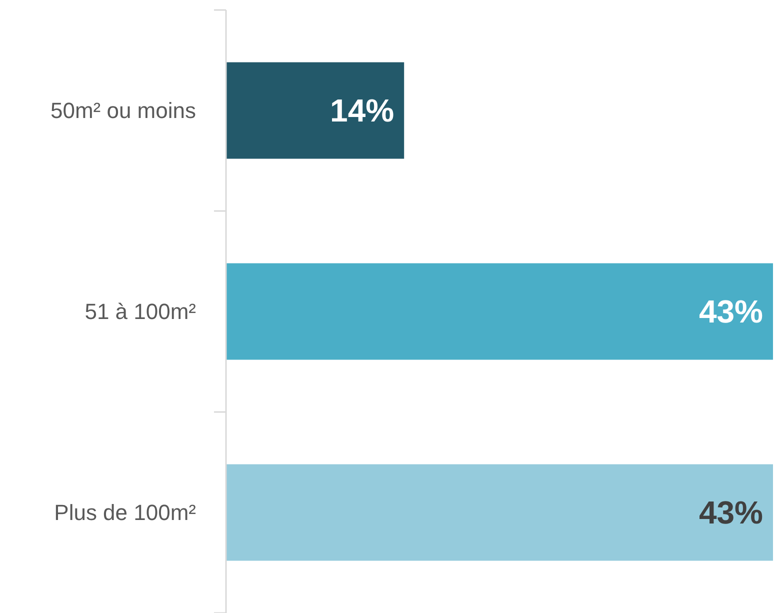  What do you see at coordinates (123, 111) in the screenshot?
I see `y-tick-label: 50m² ou moins` at bounding box center [123, 111].